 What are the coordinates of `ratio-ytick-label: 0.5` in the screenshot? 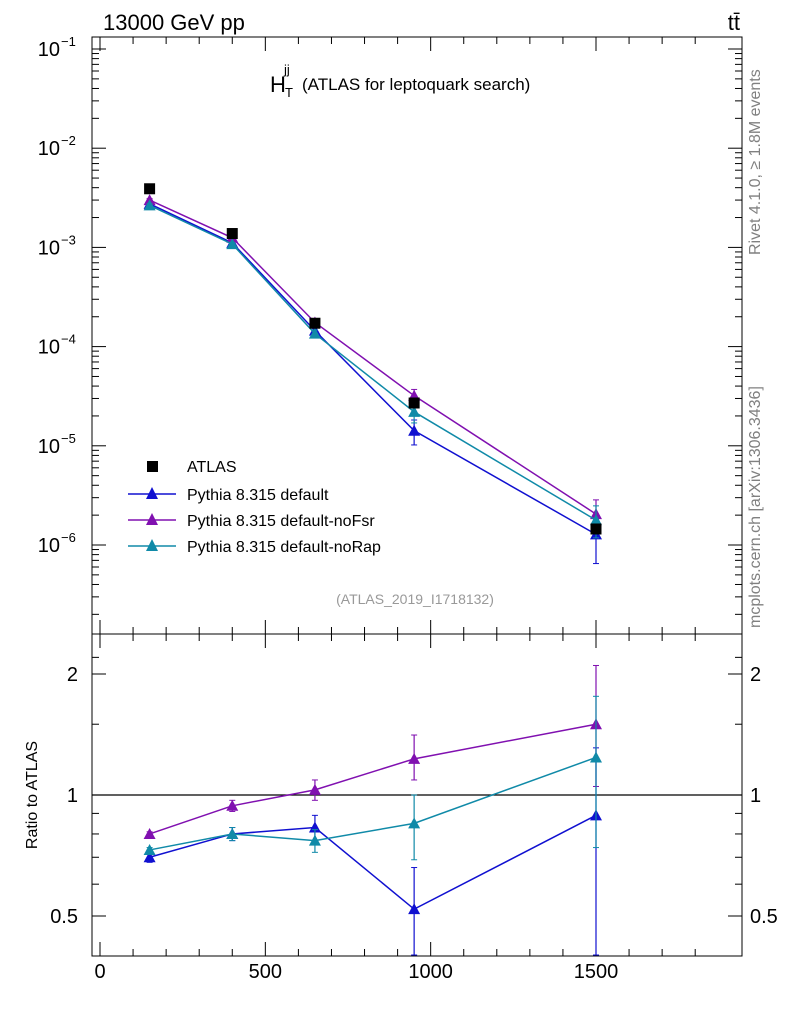 It's located at (64, 917).